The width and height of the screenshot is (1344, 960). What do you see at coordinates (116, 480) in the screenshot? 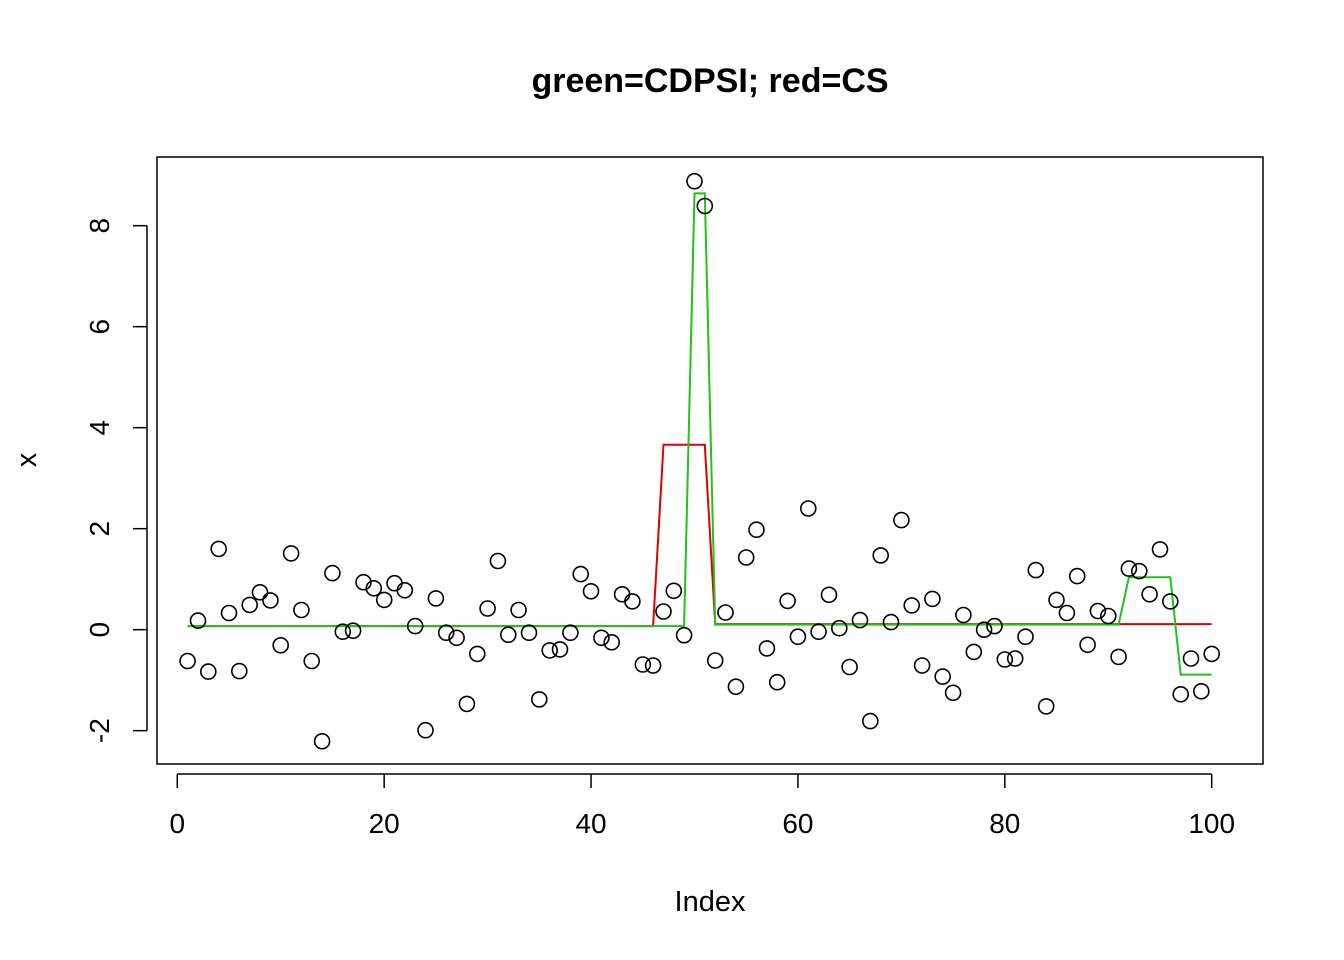
I see `y-axis: -2 0 2 4 6 8` at bounding box center [116, 480].